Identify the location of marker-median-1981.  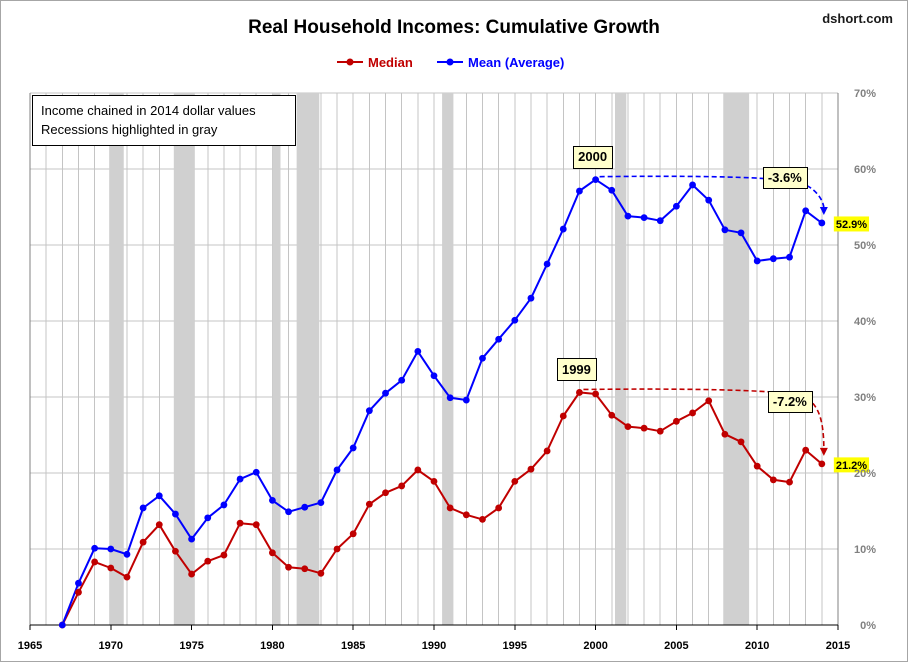
(288, 567).